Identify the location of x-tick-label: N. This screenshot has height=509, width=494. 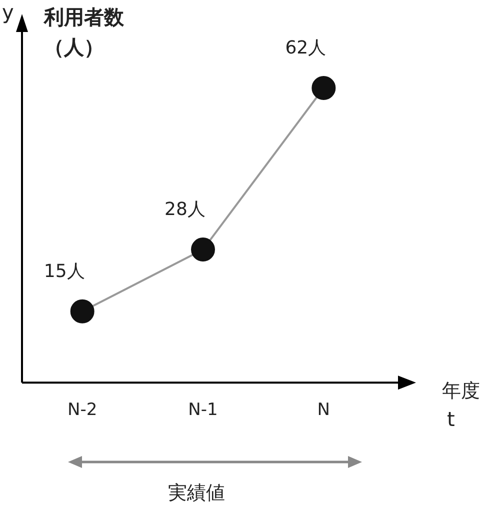
(323, 410).